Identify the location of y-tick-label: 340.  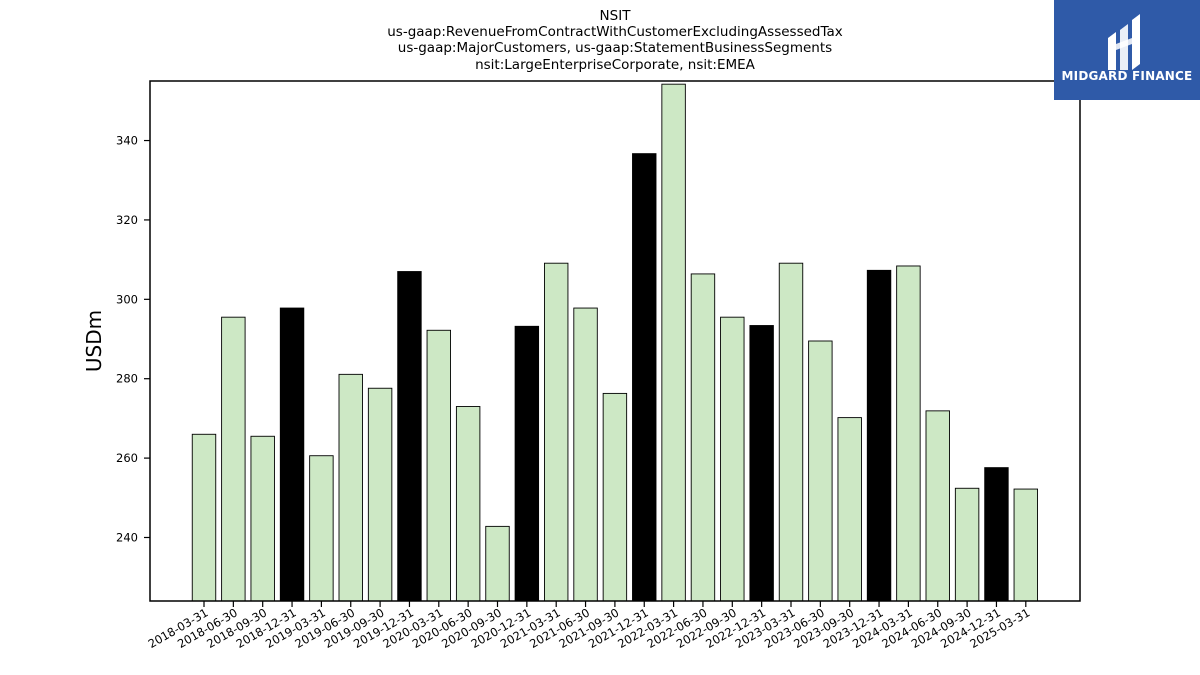
(127, 141).